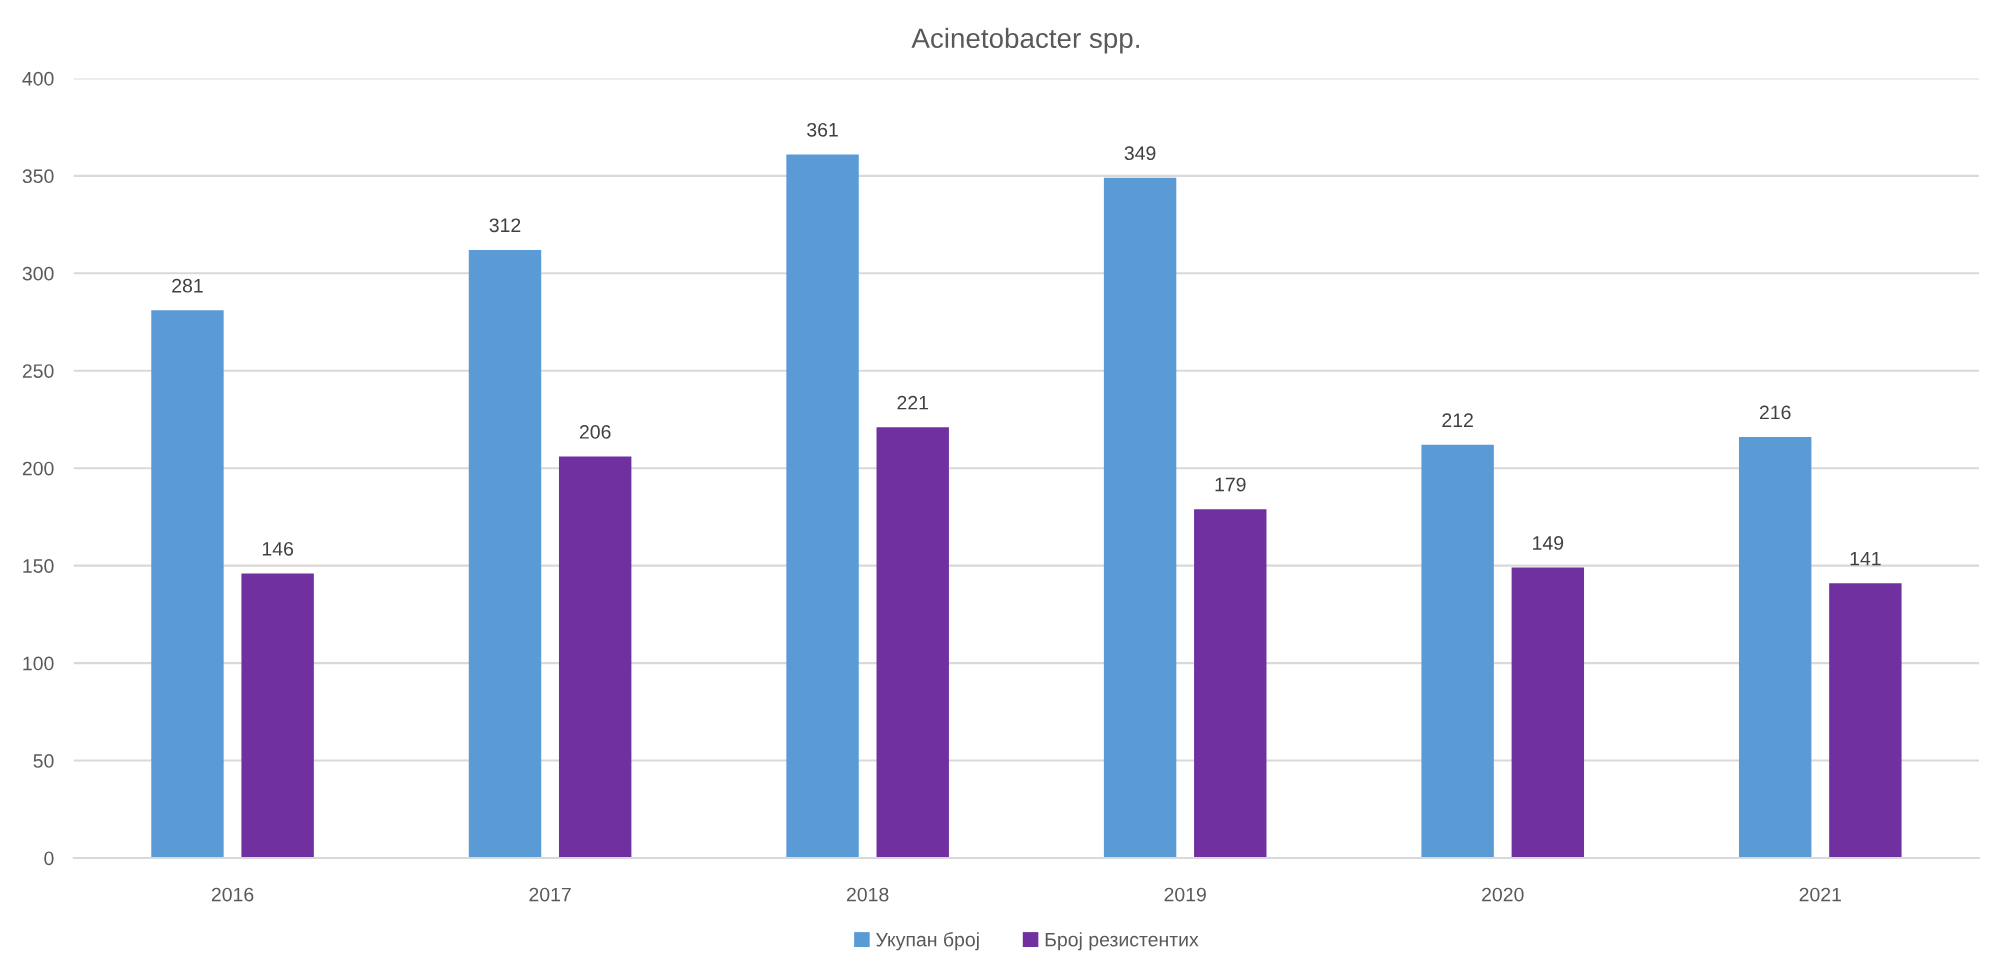 This screenshot has width=1994, height=956. I want to click on data-label: 216, so click(1775, 412).